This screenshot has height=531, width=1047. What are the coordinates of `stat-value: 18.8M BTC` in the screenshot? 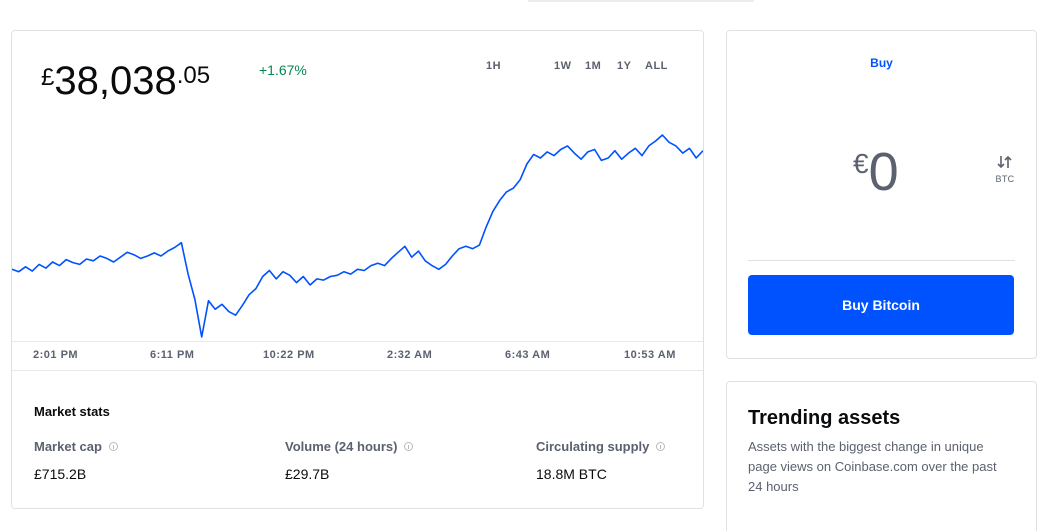 It's located at (571, 474).